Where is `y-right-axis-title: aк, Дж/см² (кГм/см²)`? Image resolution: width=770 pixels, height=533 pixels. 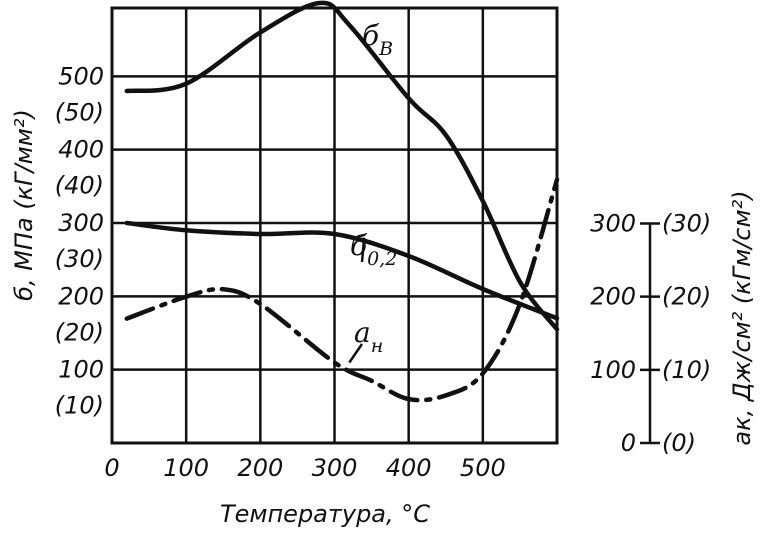
y-right-axis-title: aк, Дж/см² (кГм/см²) is located at coordinates (742, 317).